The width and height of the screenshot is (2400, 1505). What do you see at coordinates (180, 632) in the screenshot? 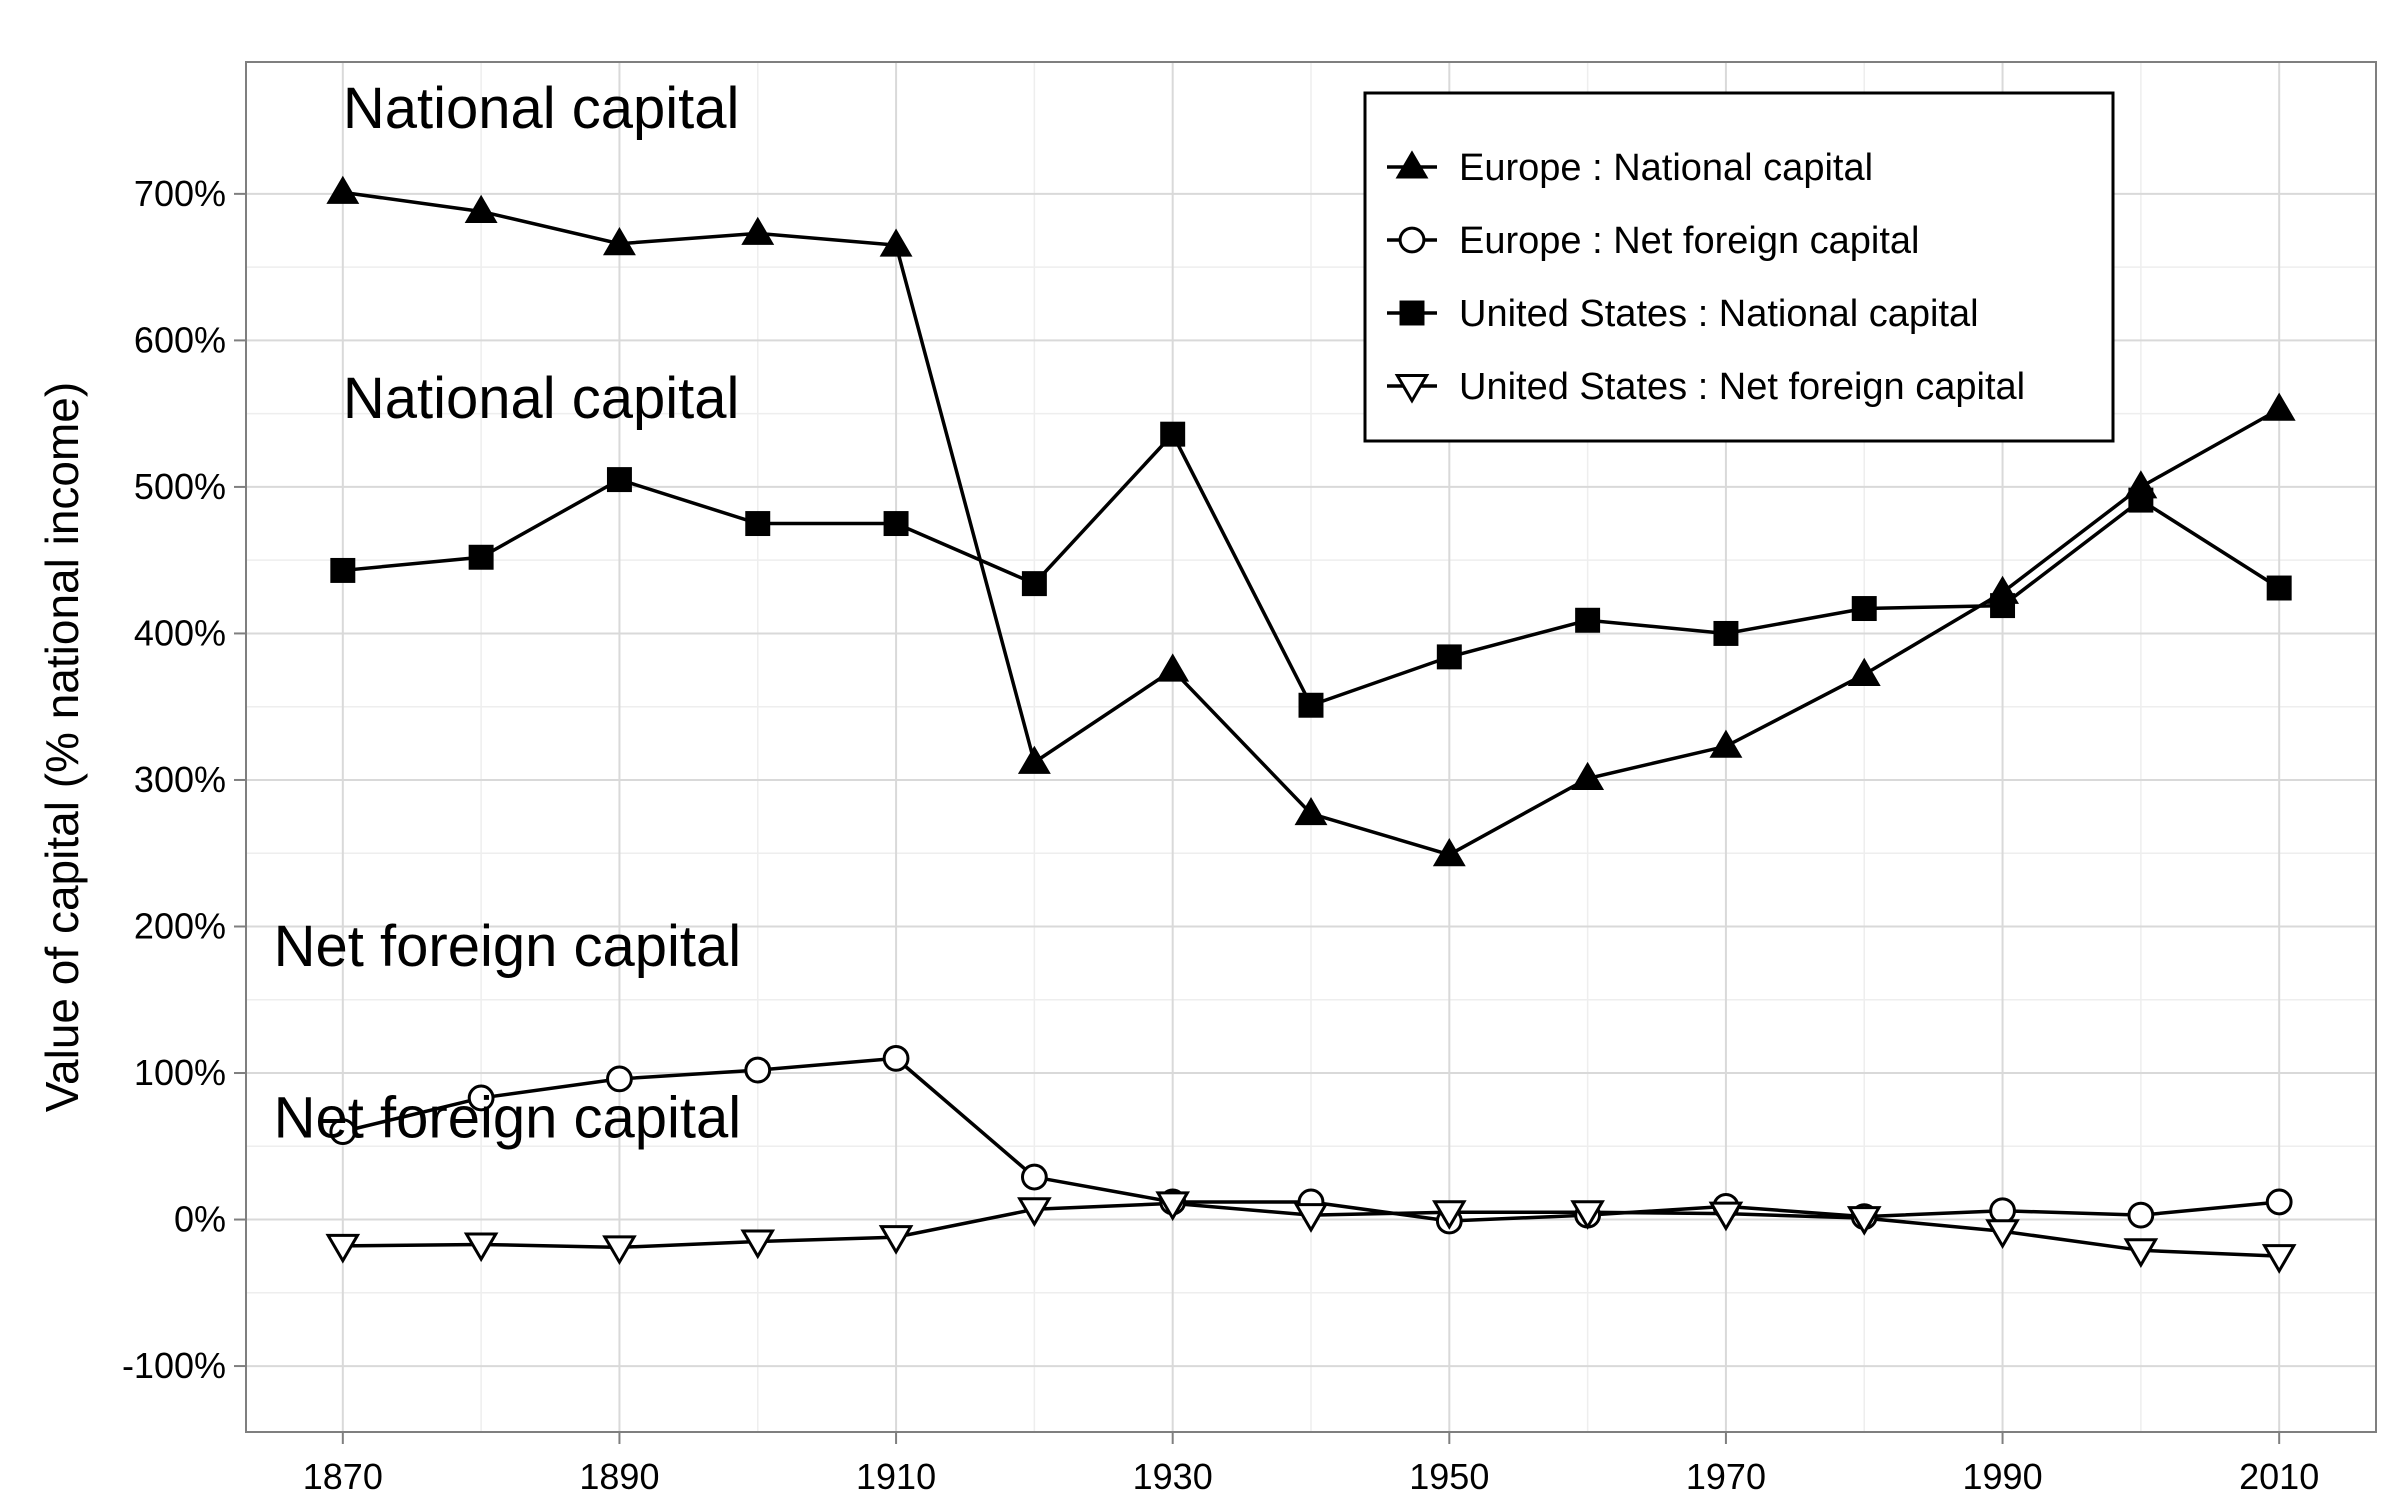
I see `y-tick-label: 400%` at bounding box center [180, 632].